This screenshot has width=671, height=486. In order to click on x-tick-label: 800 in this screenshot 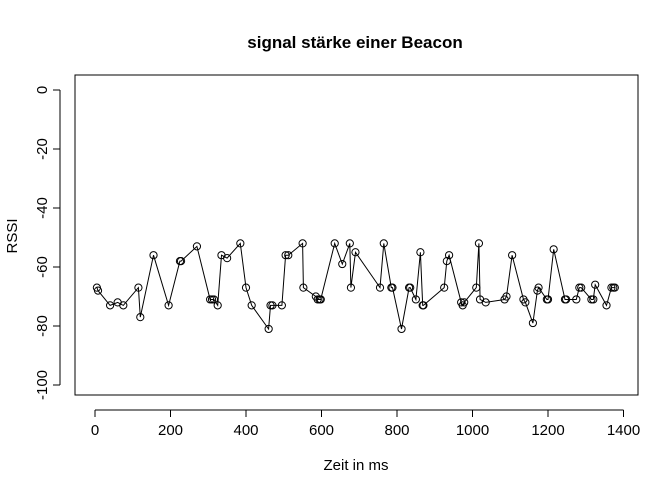, I will do `click(396, 430)`.